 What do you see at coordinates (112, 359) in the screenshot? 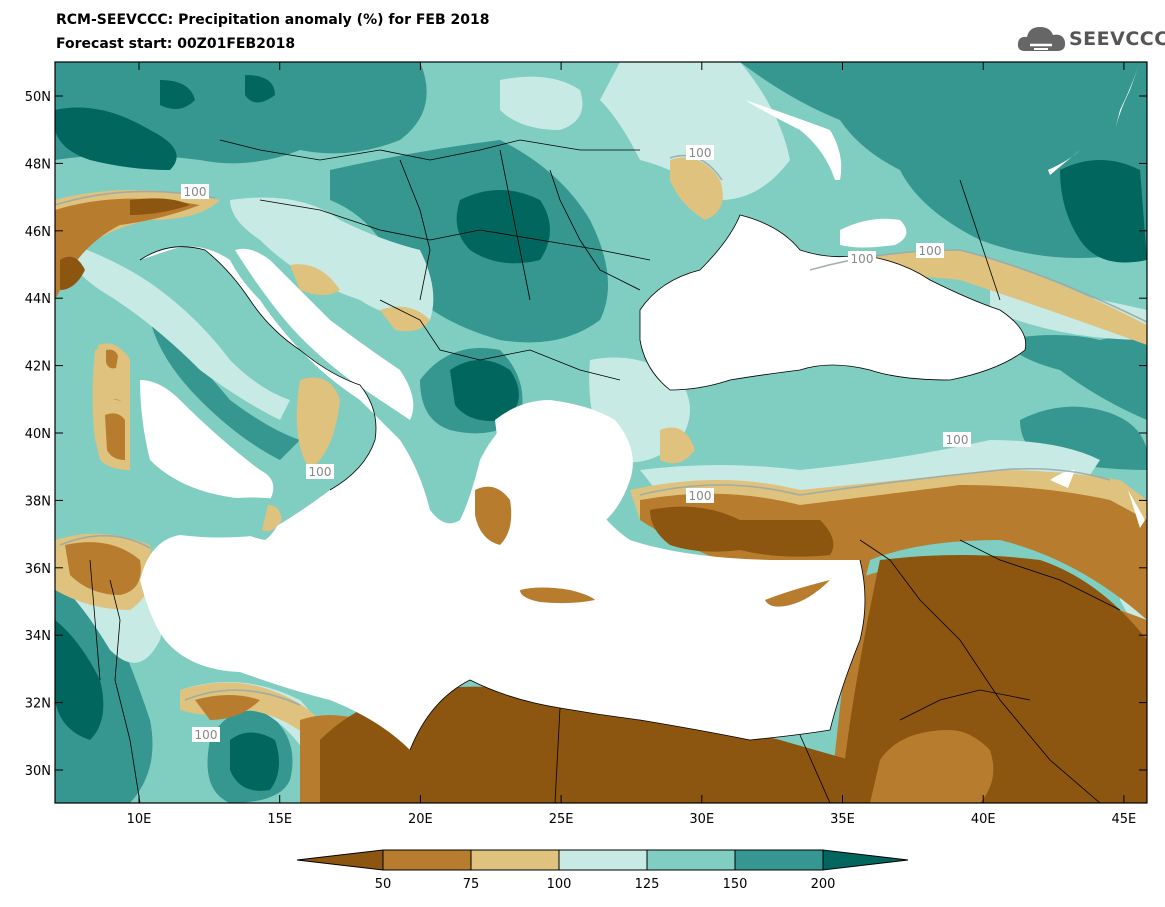
I see `corsica-core` at bounding box center [112, 359].